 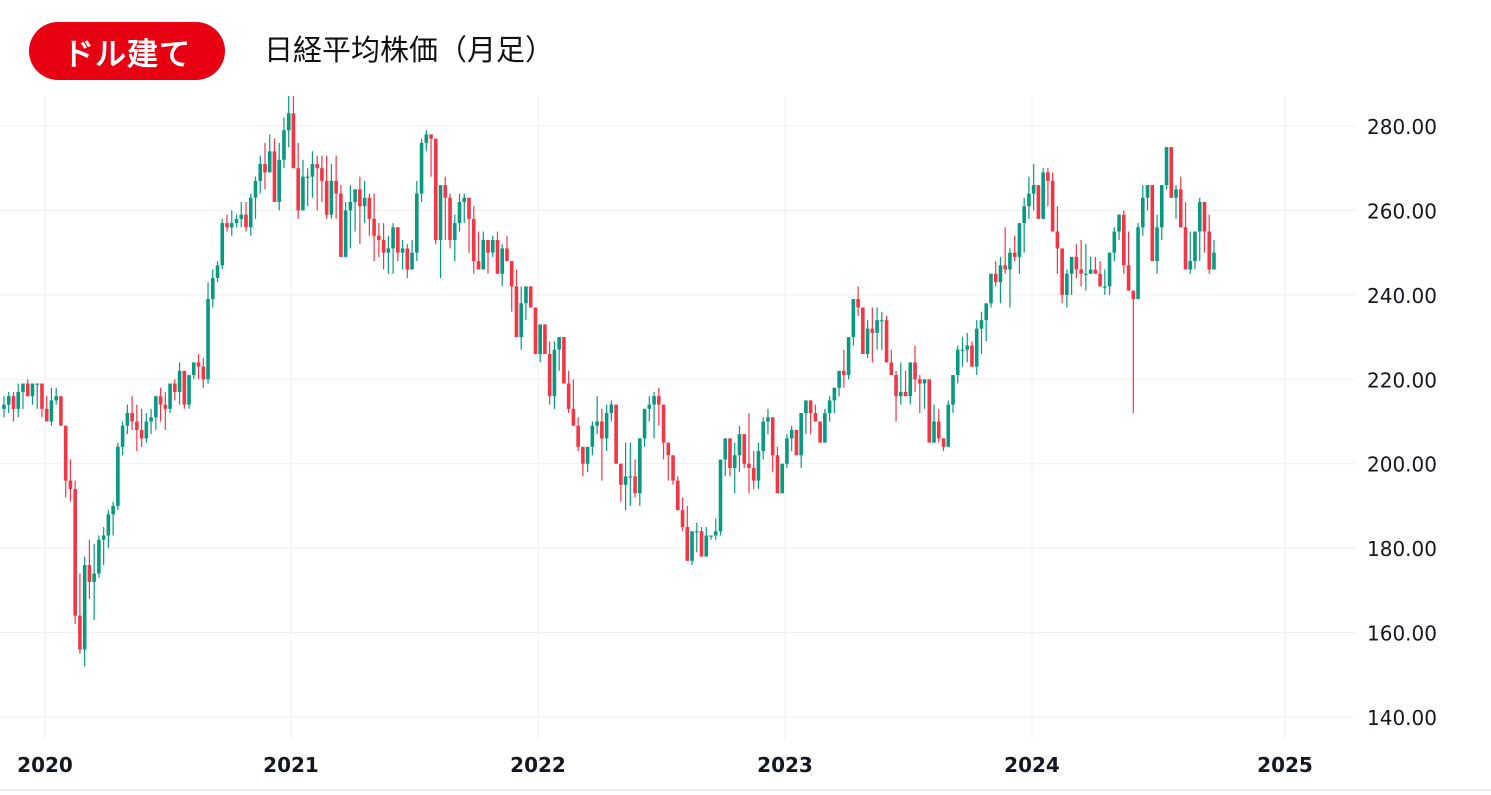 I want to click on bottom-divider, so click(x=745, y=790).